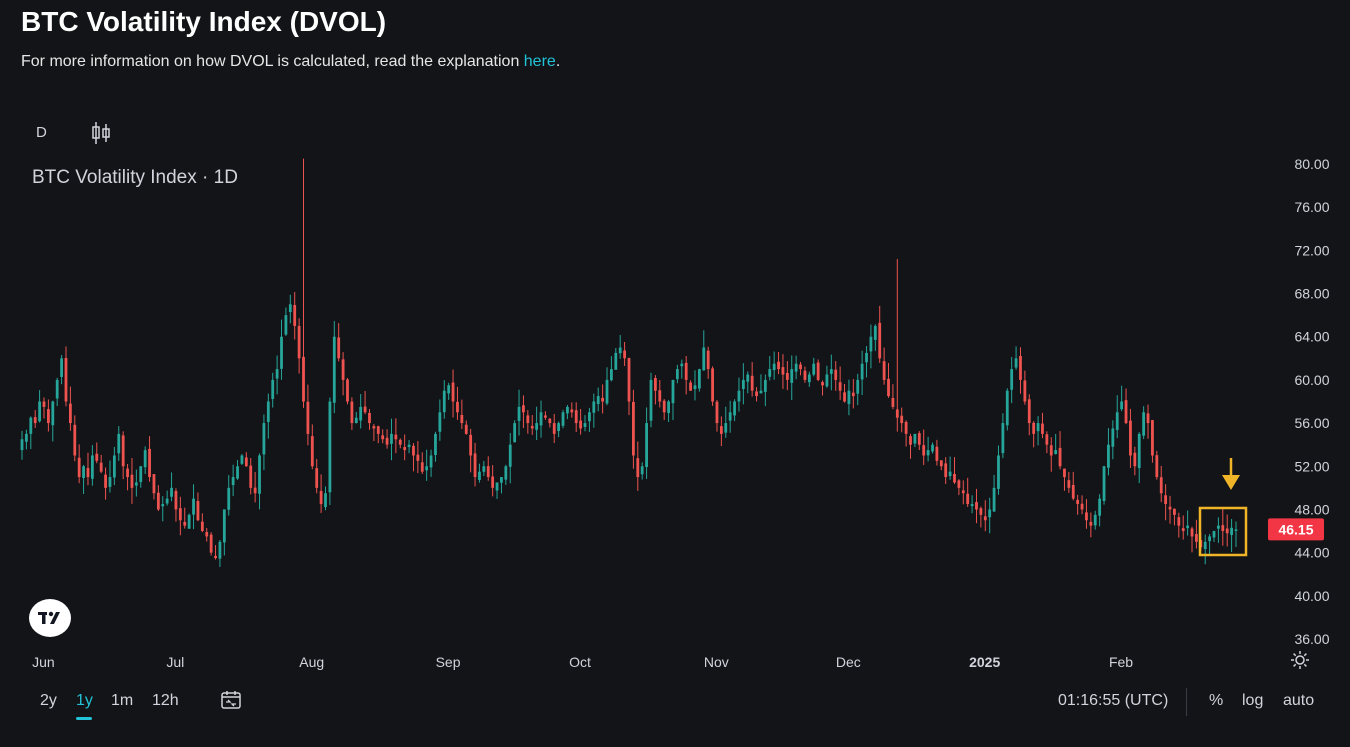  I want to click on y-tick-label: 68.00, so click(1311, 294).